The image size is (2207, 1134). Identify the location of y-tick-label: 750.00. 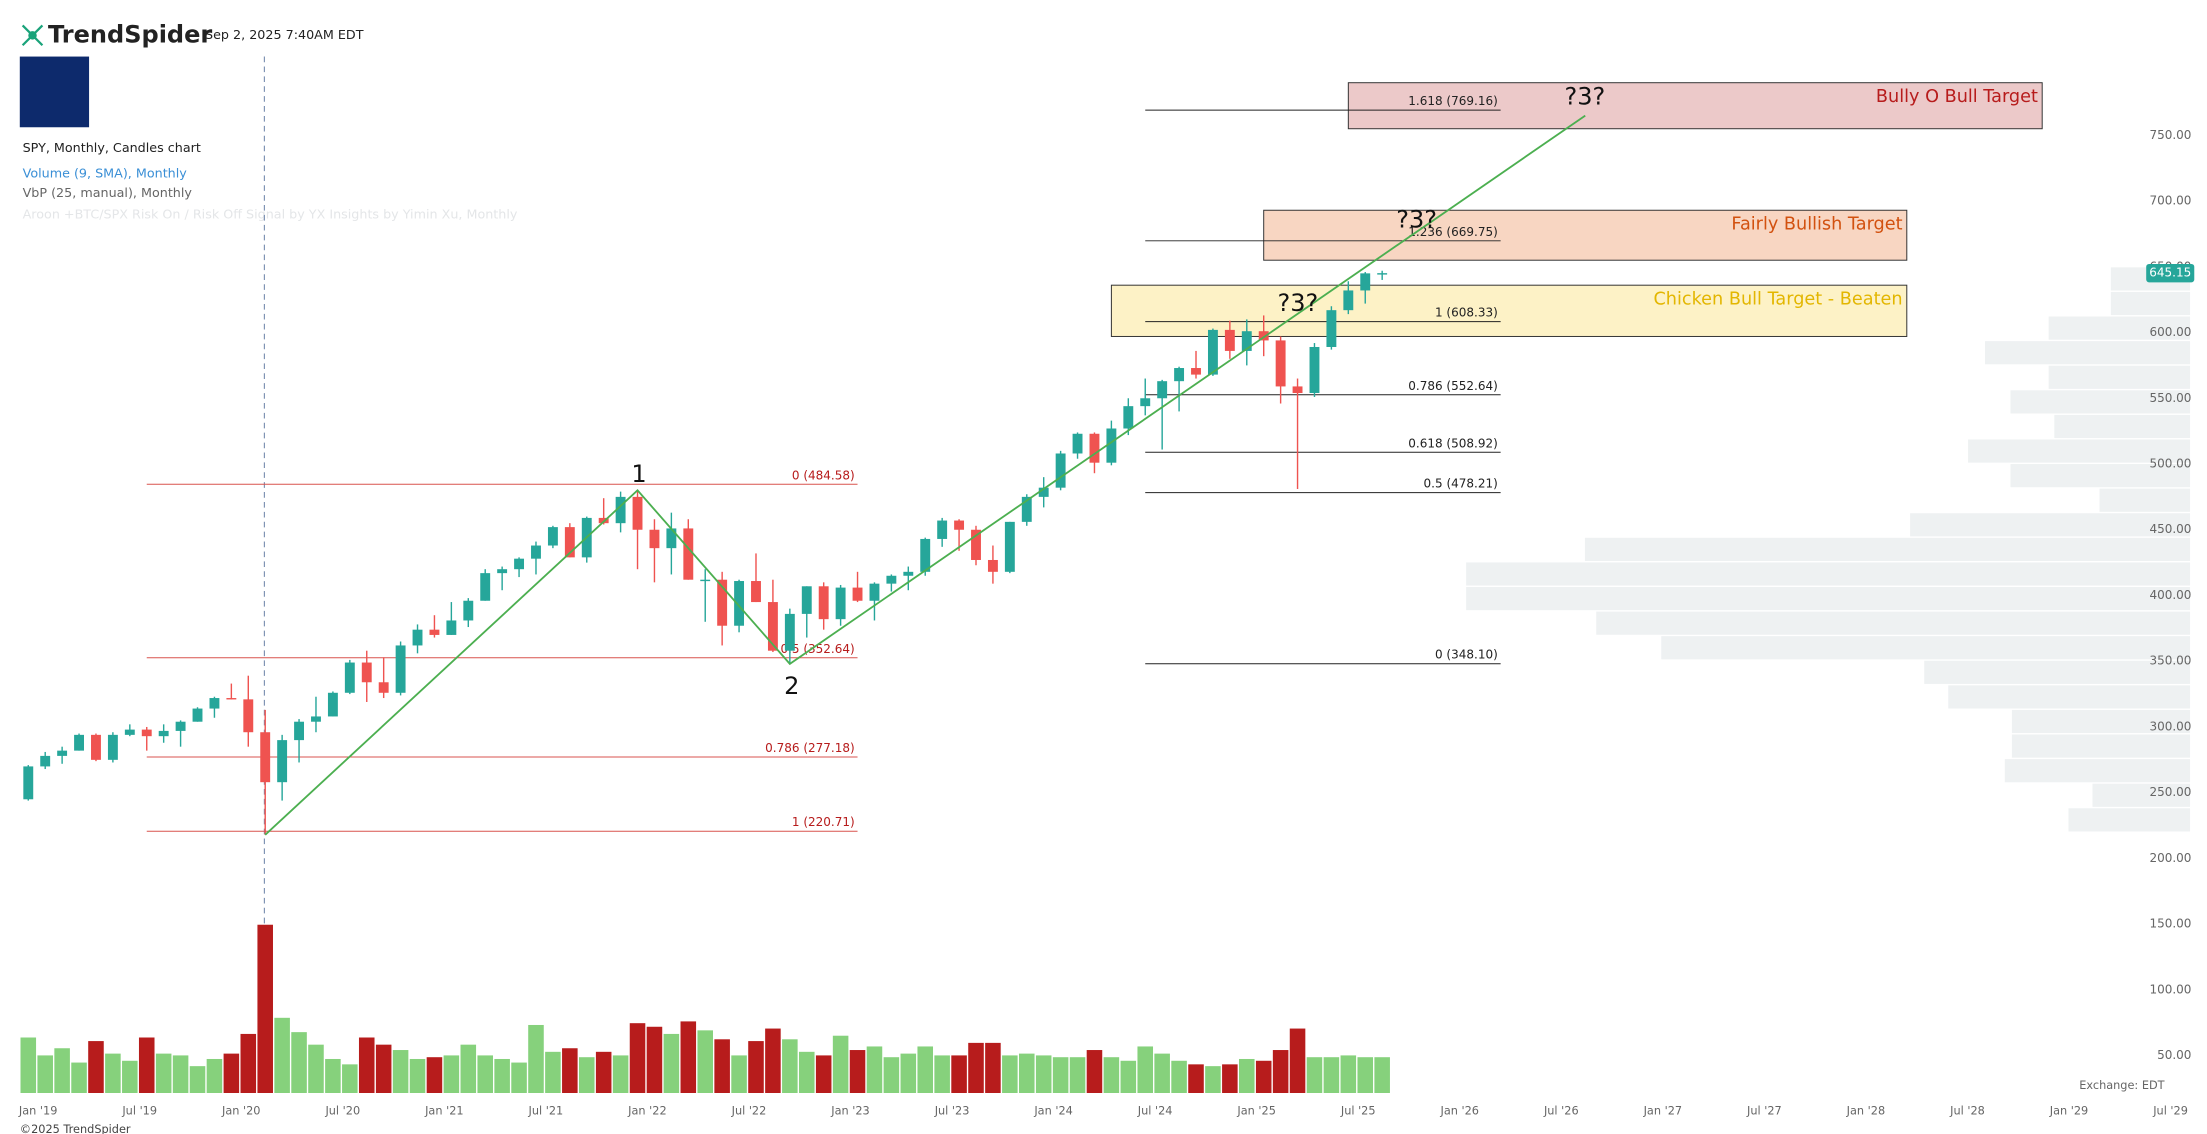
(2170, 135).